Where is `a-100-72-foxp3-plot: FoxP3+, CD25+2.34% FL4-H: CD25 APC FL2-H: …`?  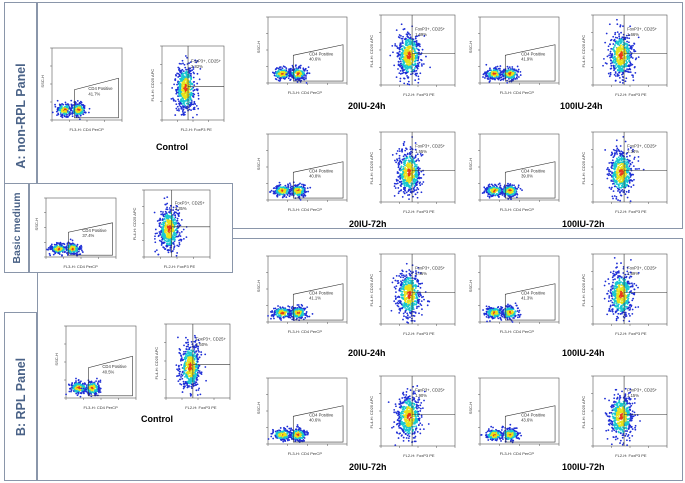 a-100-72-foxp3-plot: FoxP3+, CD25+2.34% FL4-H: CD25 APC FL2-H: … is located at coordinates (624, 172).